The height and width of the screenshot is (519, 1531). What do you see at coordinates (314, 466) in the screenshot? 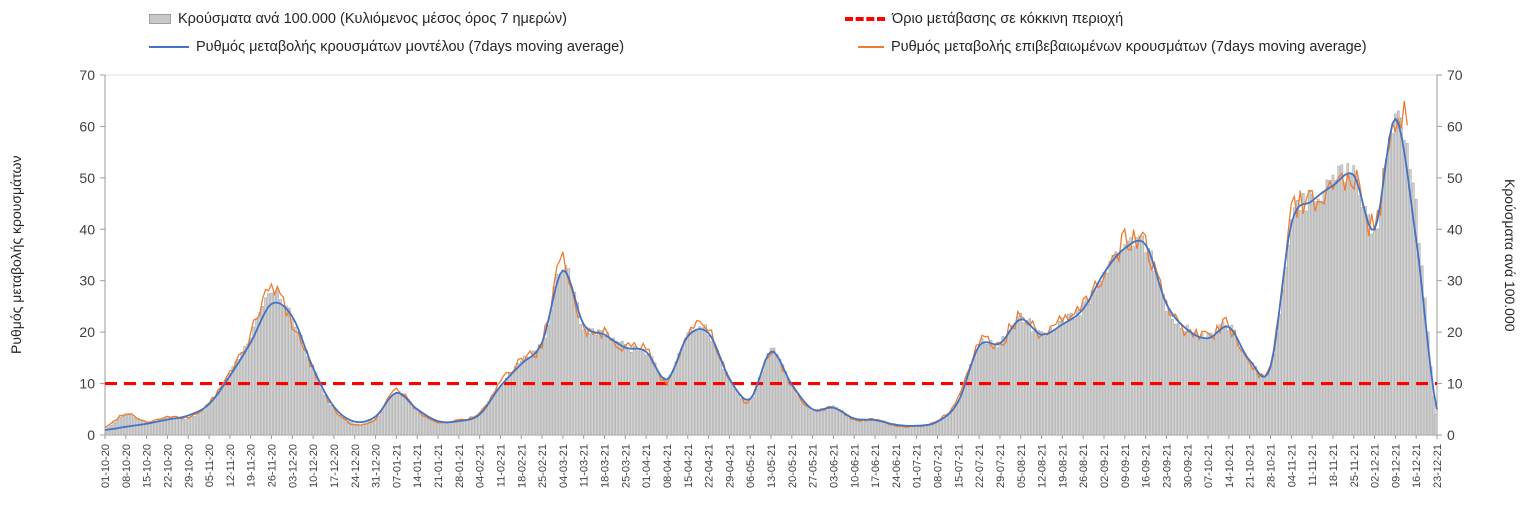
I see `x-tick-label: 10-12-20` at bounding box center [314, 466].